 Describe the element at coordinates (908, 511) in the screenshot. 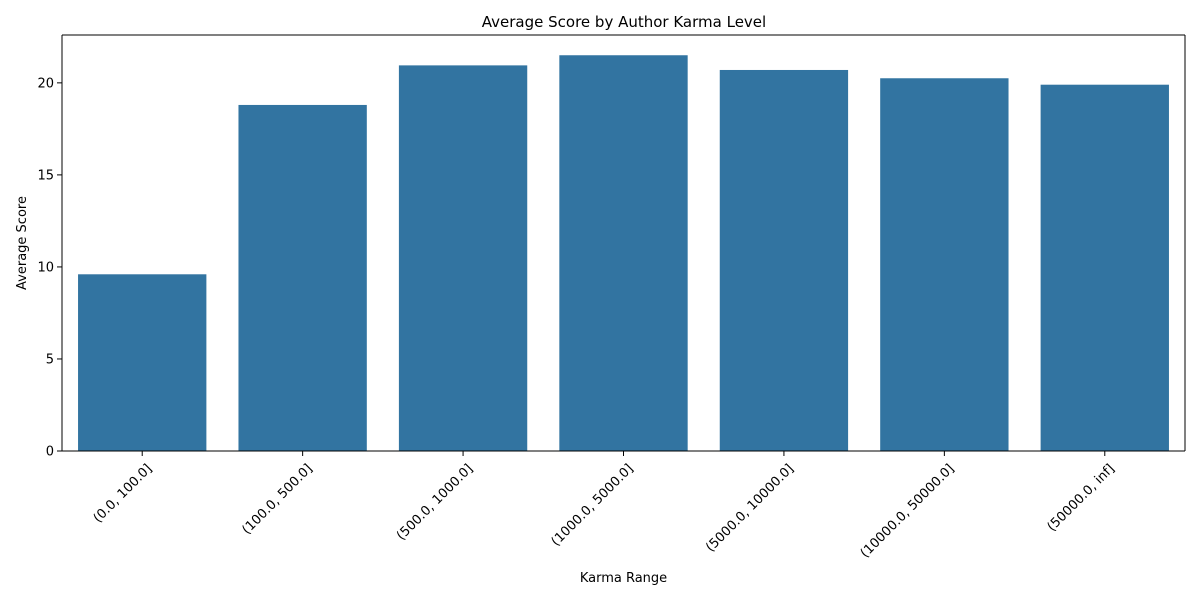

I see `x-tick-label: (10000.0, 50000.0]` at that location.